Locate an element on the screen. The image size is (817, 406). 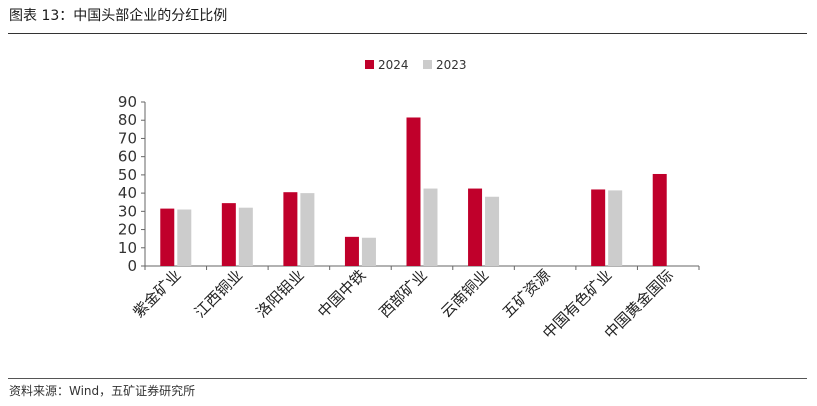
y-tick-label: 60 is located at coordinates (127, 157).